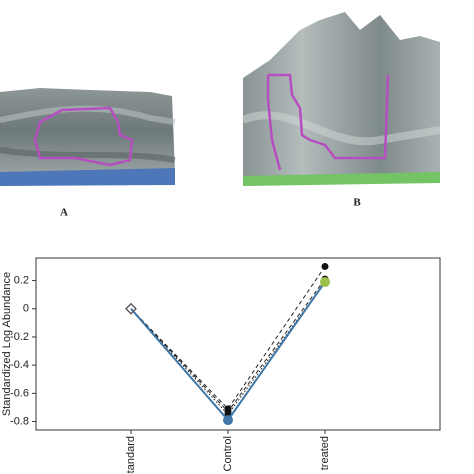 The width and height of the screenshot is (474, 474). Describe the element at coordinates (228, 453) in the screenshot. I see `x-tick-label: Control` at that location.